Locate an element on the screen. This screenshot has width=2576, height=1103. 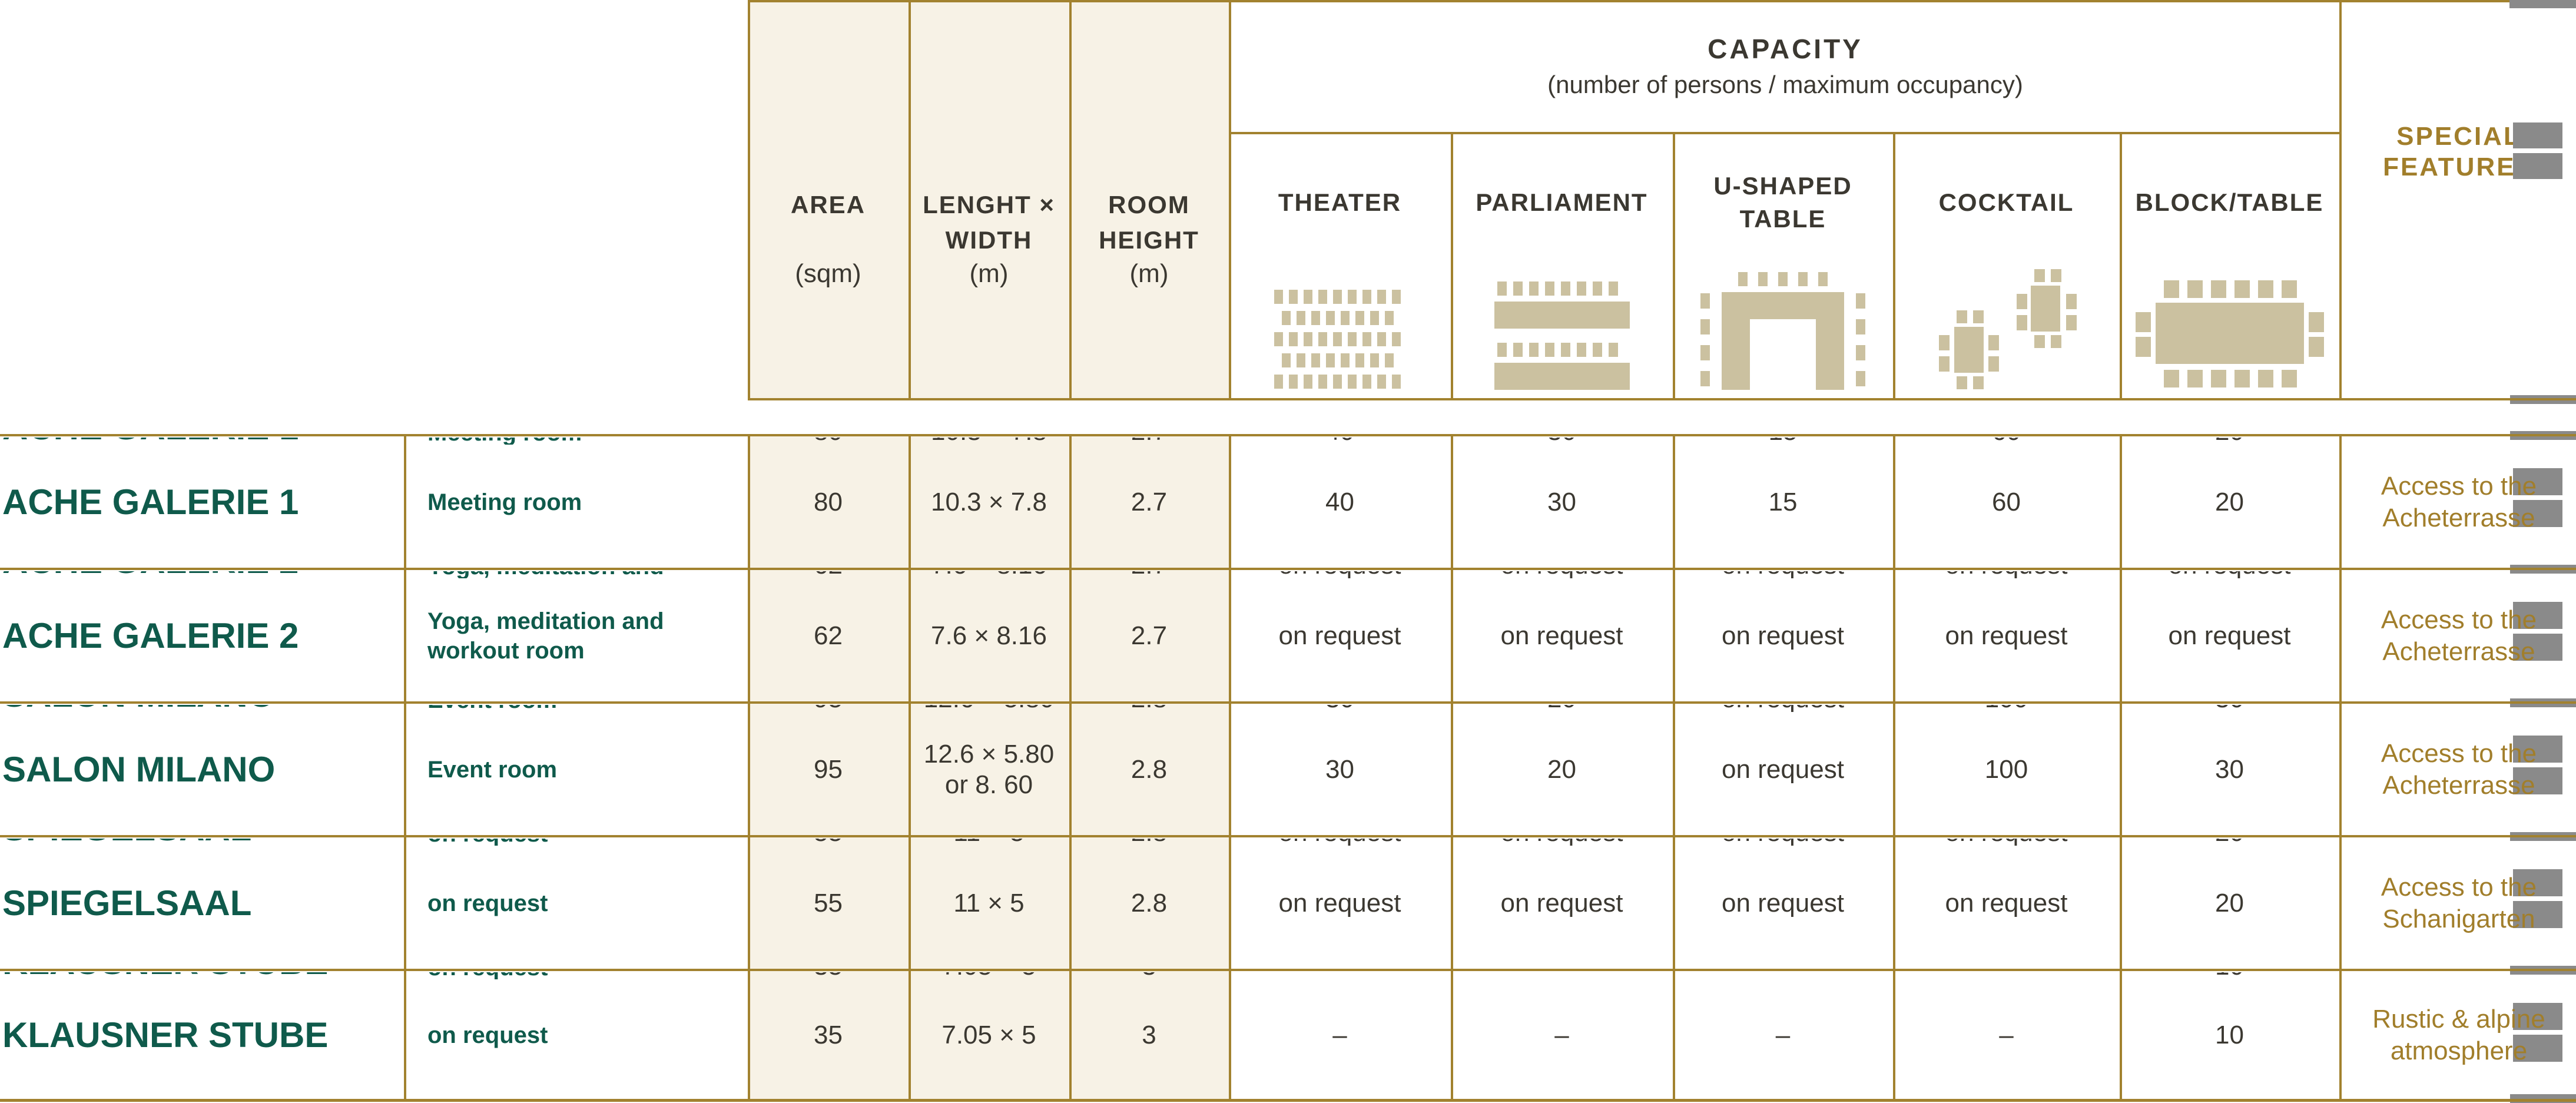
block-table-capacity-cell: 20 20 is located at coordinates (2229, 502).